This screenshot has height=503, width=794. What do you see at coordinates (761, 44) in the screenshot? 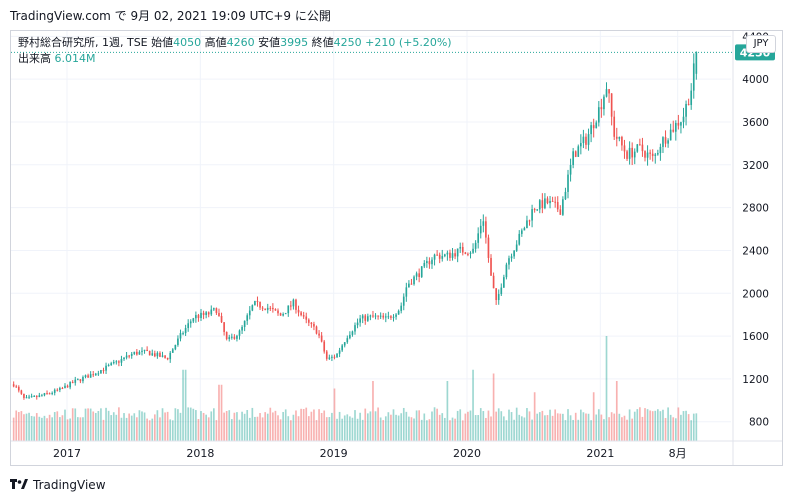
I see `currency-button: JPY` at bounding box center [761, 44].